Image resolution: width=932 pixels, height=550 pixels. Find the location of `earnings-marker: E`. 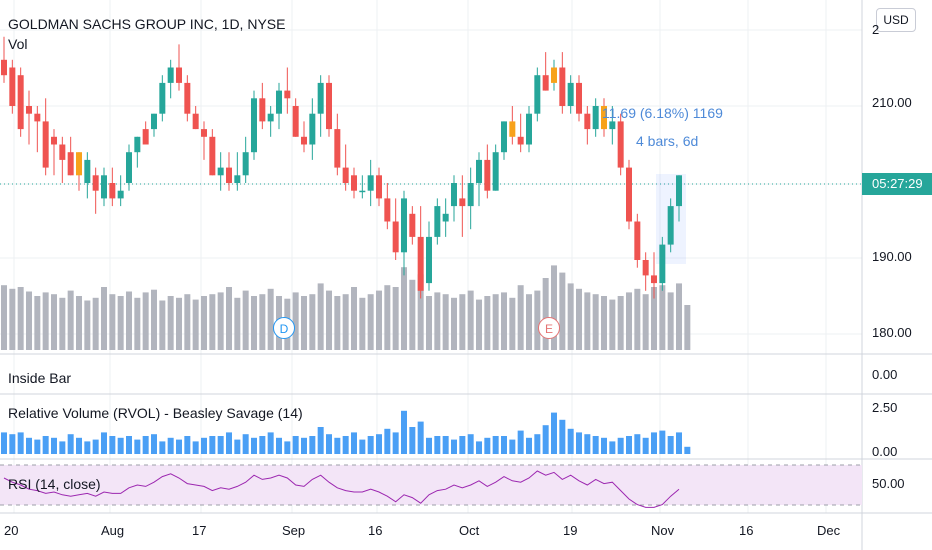

earnings-marker: E is located at coordinates (549, 328).